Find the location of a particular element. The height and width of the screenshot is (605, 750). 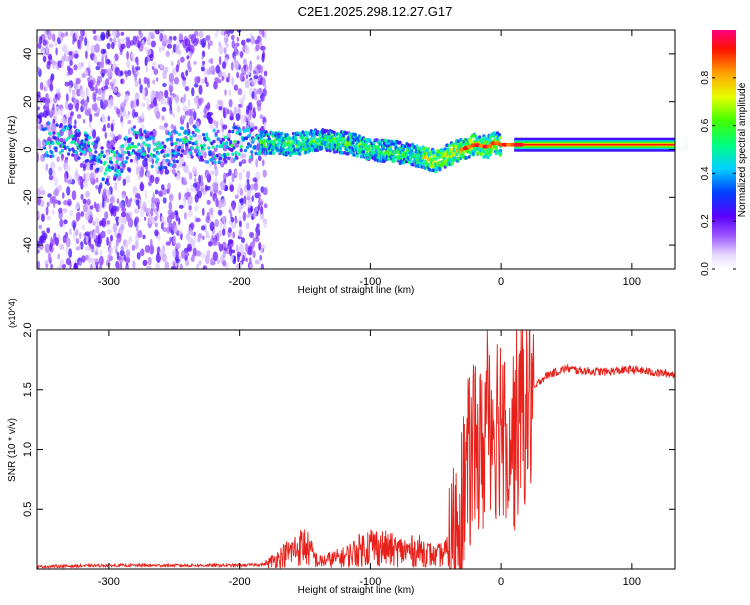

spectrogram-y-tick-label: -20 is located at coordinates (28, 197).